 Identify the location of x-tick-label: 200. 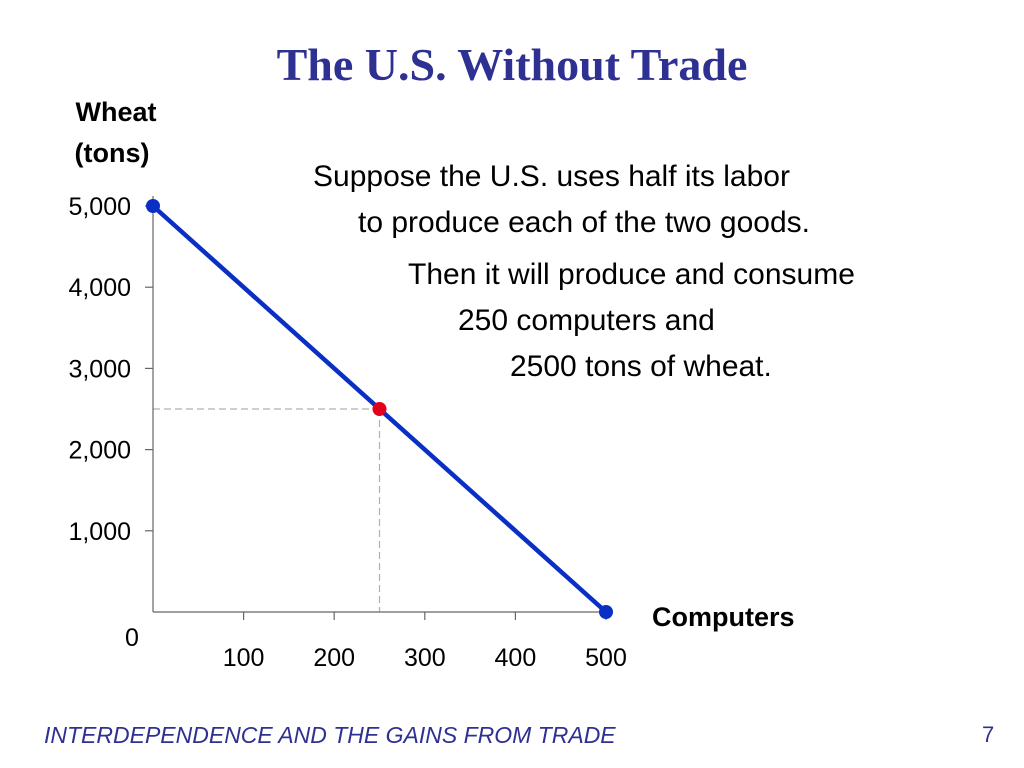
(334, 658).